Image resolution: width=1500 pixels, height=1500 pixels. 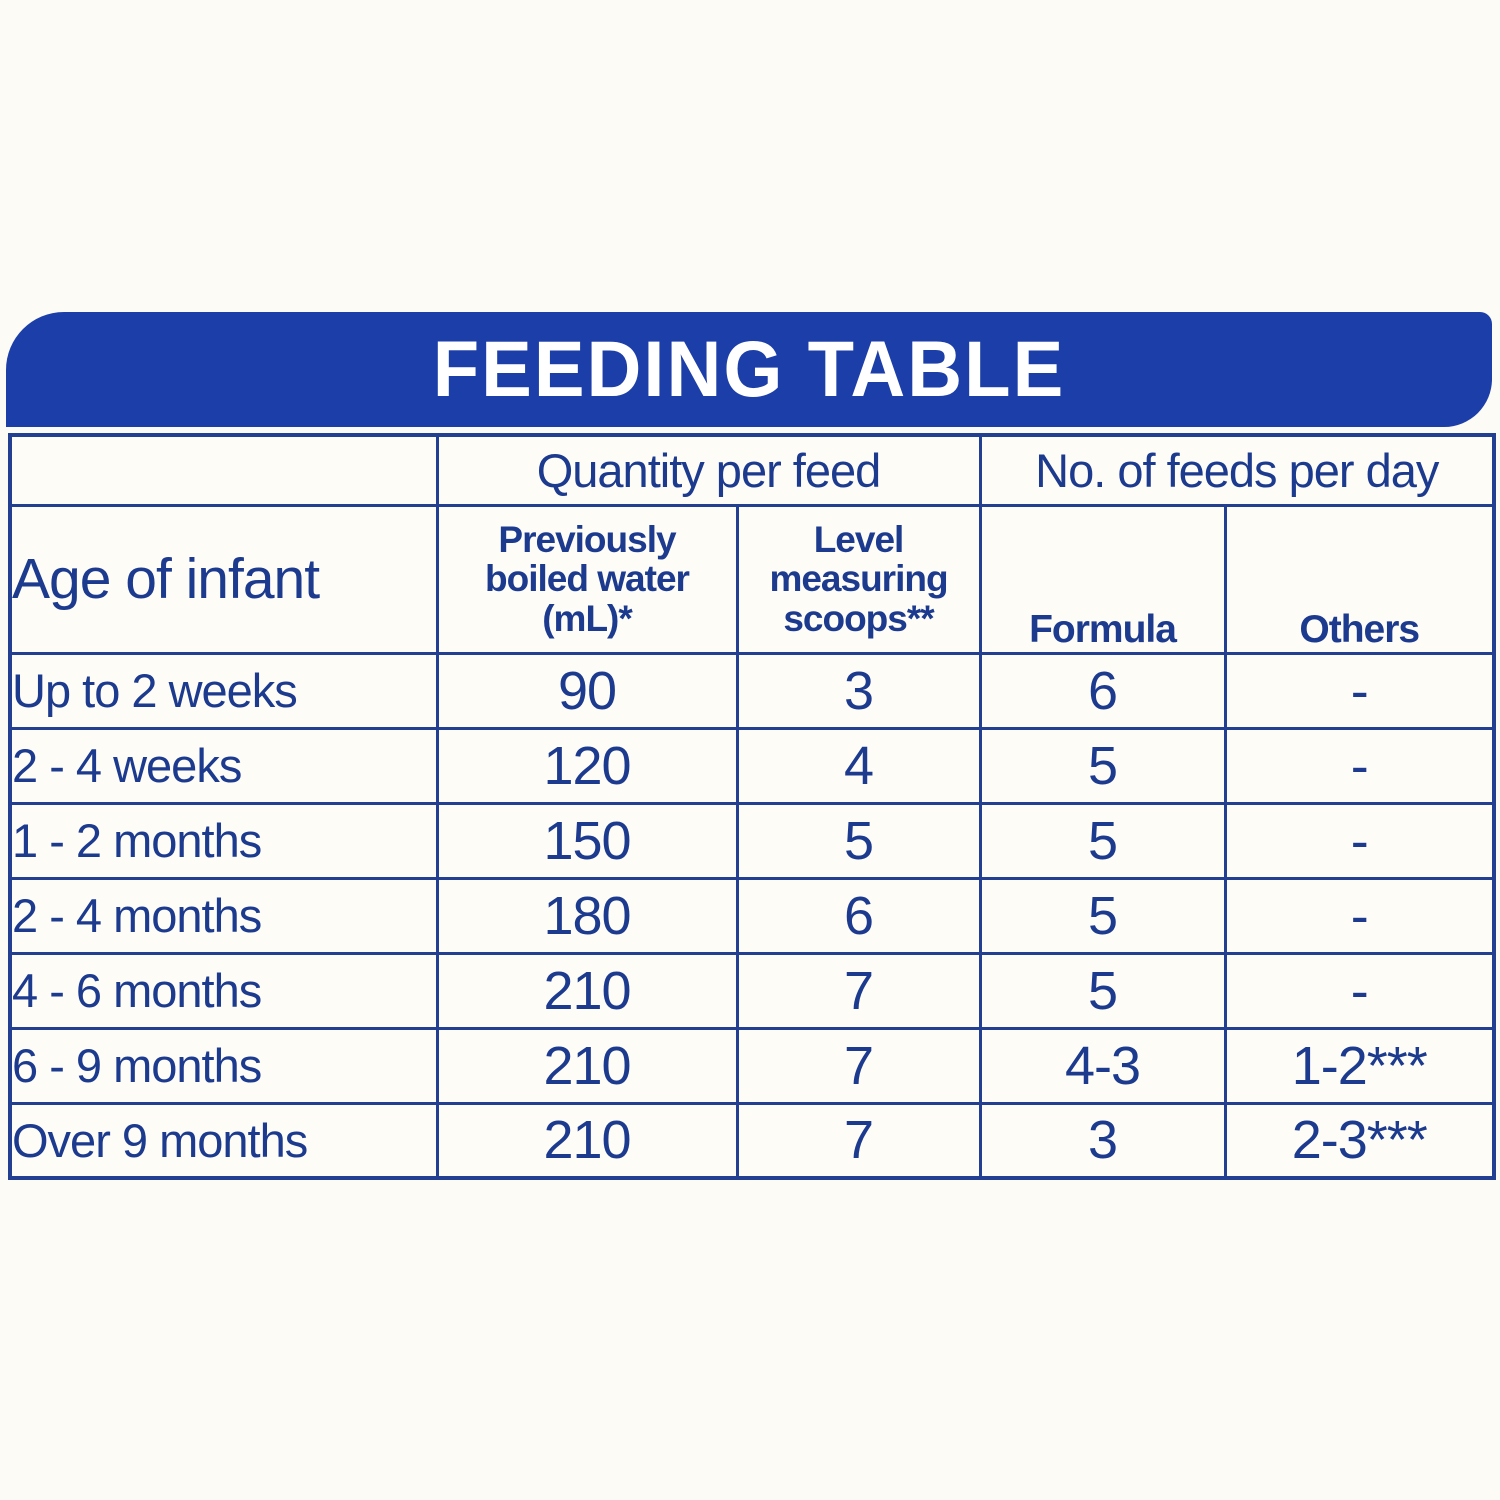 What do you see at coordinates (859, 539) in the screenshot?
I see `col-header-line: Level` at bounding box center [859, 539].